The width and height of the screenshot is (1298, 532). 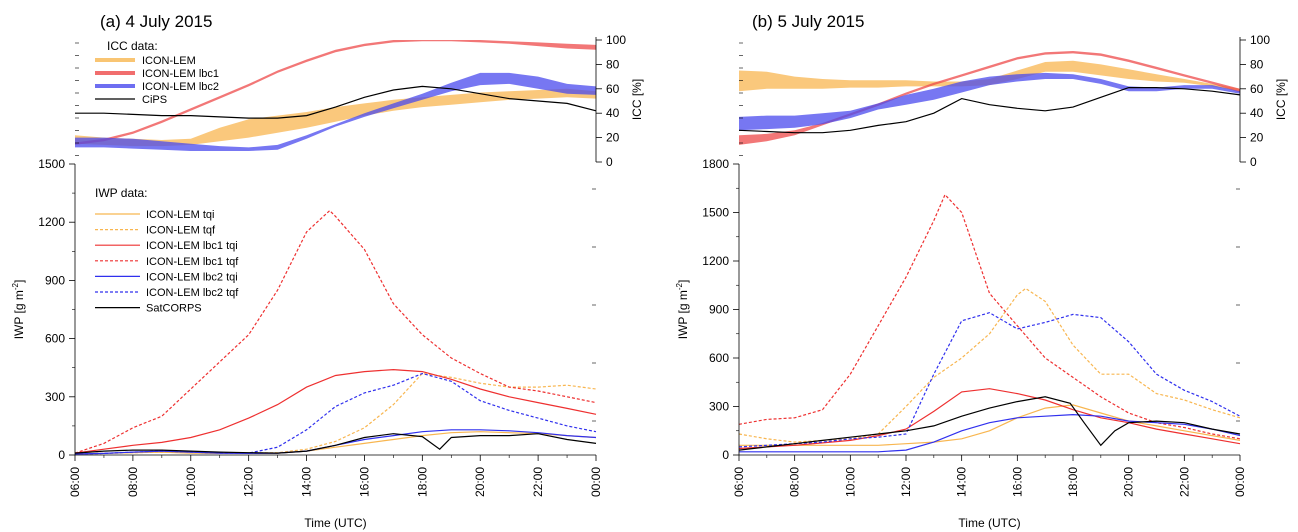 I want to click on icc-legend-label: CiPS, so click(x=154, y=100).